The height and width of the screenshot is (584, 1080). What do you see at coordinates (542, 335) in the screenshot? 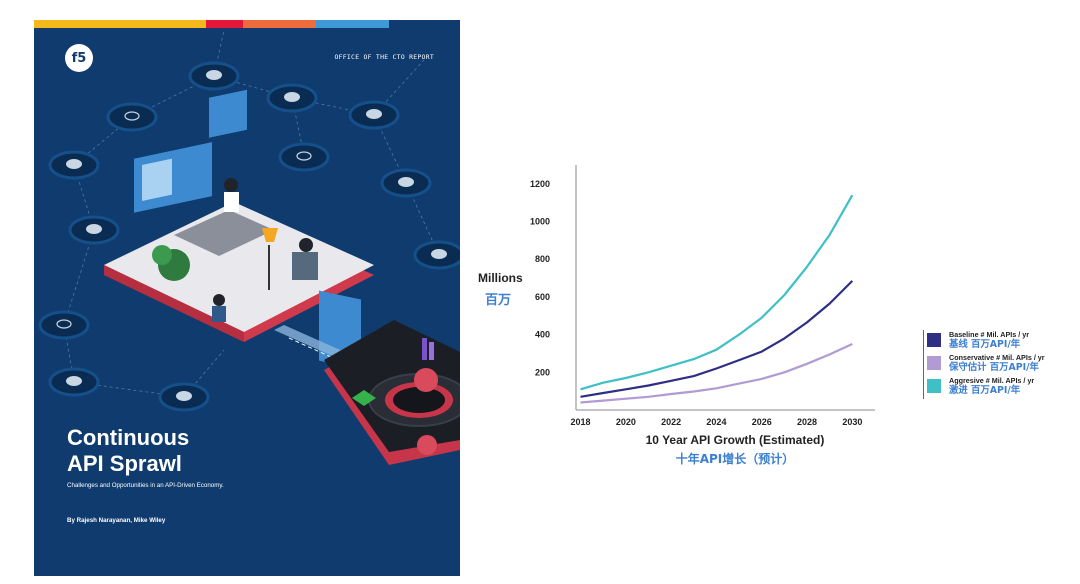
I see `y-tick-label: 400` at bounding box center [542, 335].